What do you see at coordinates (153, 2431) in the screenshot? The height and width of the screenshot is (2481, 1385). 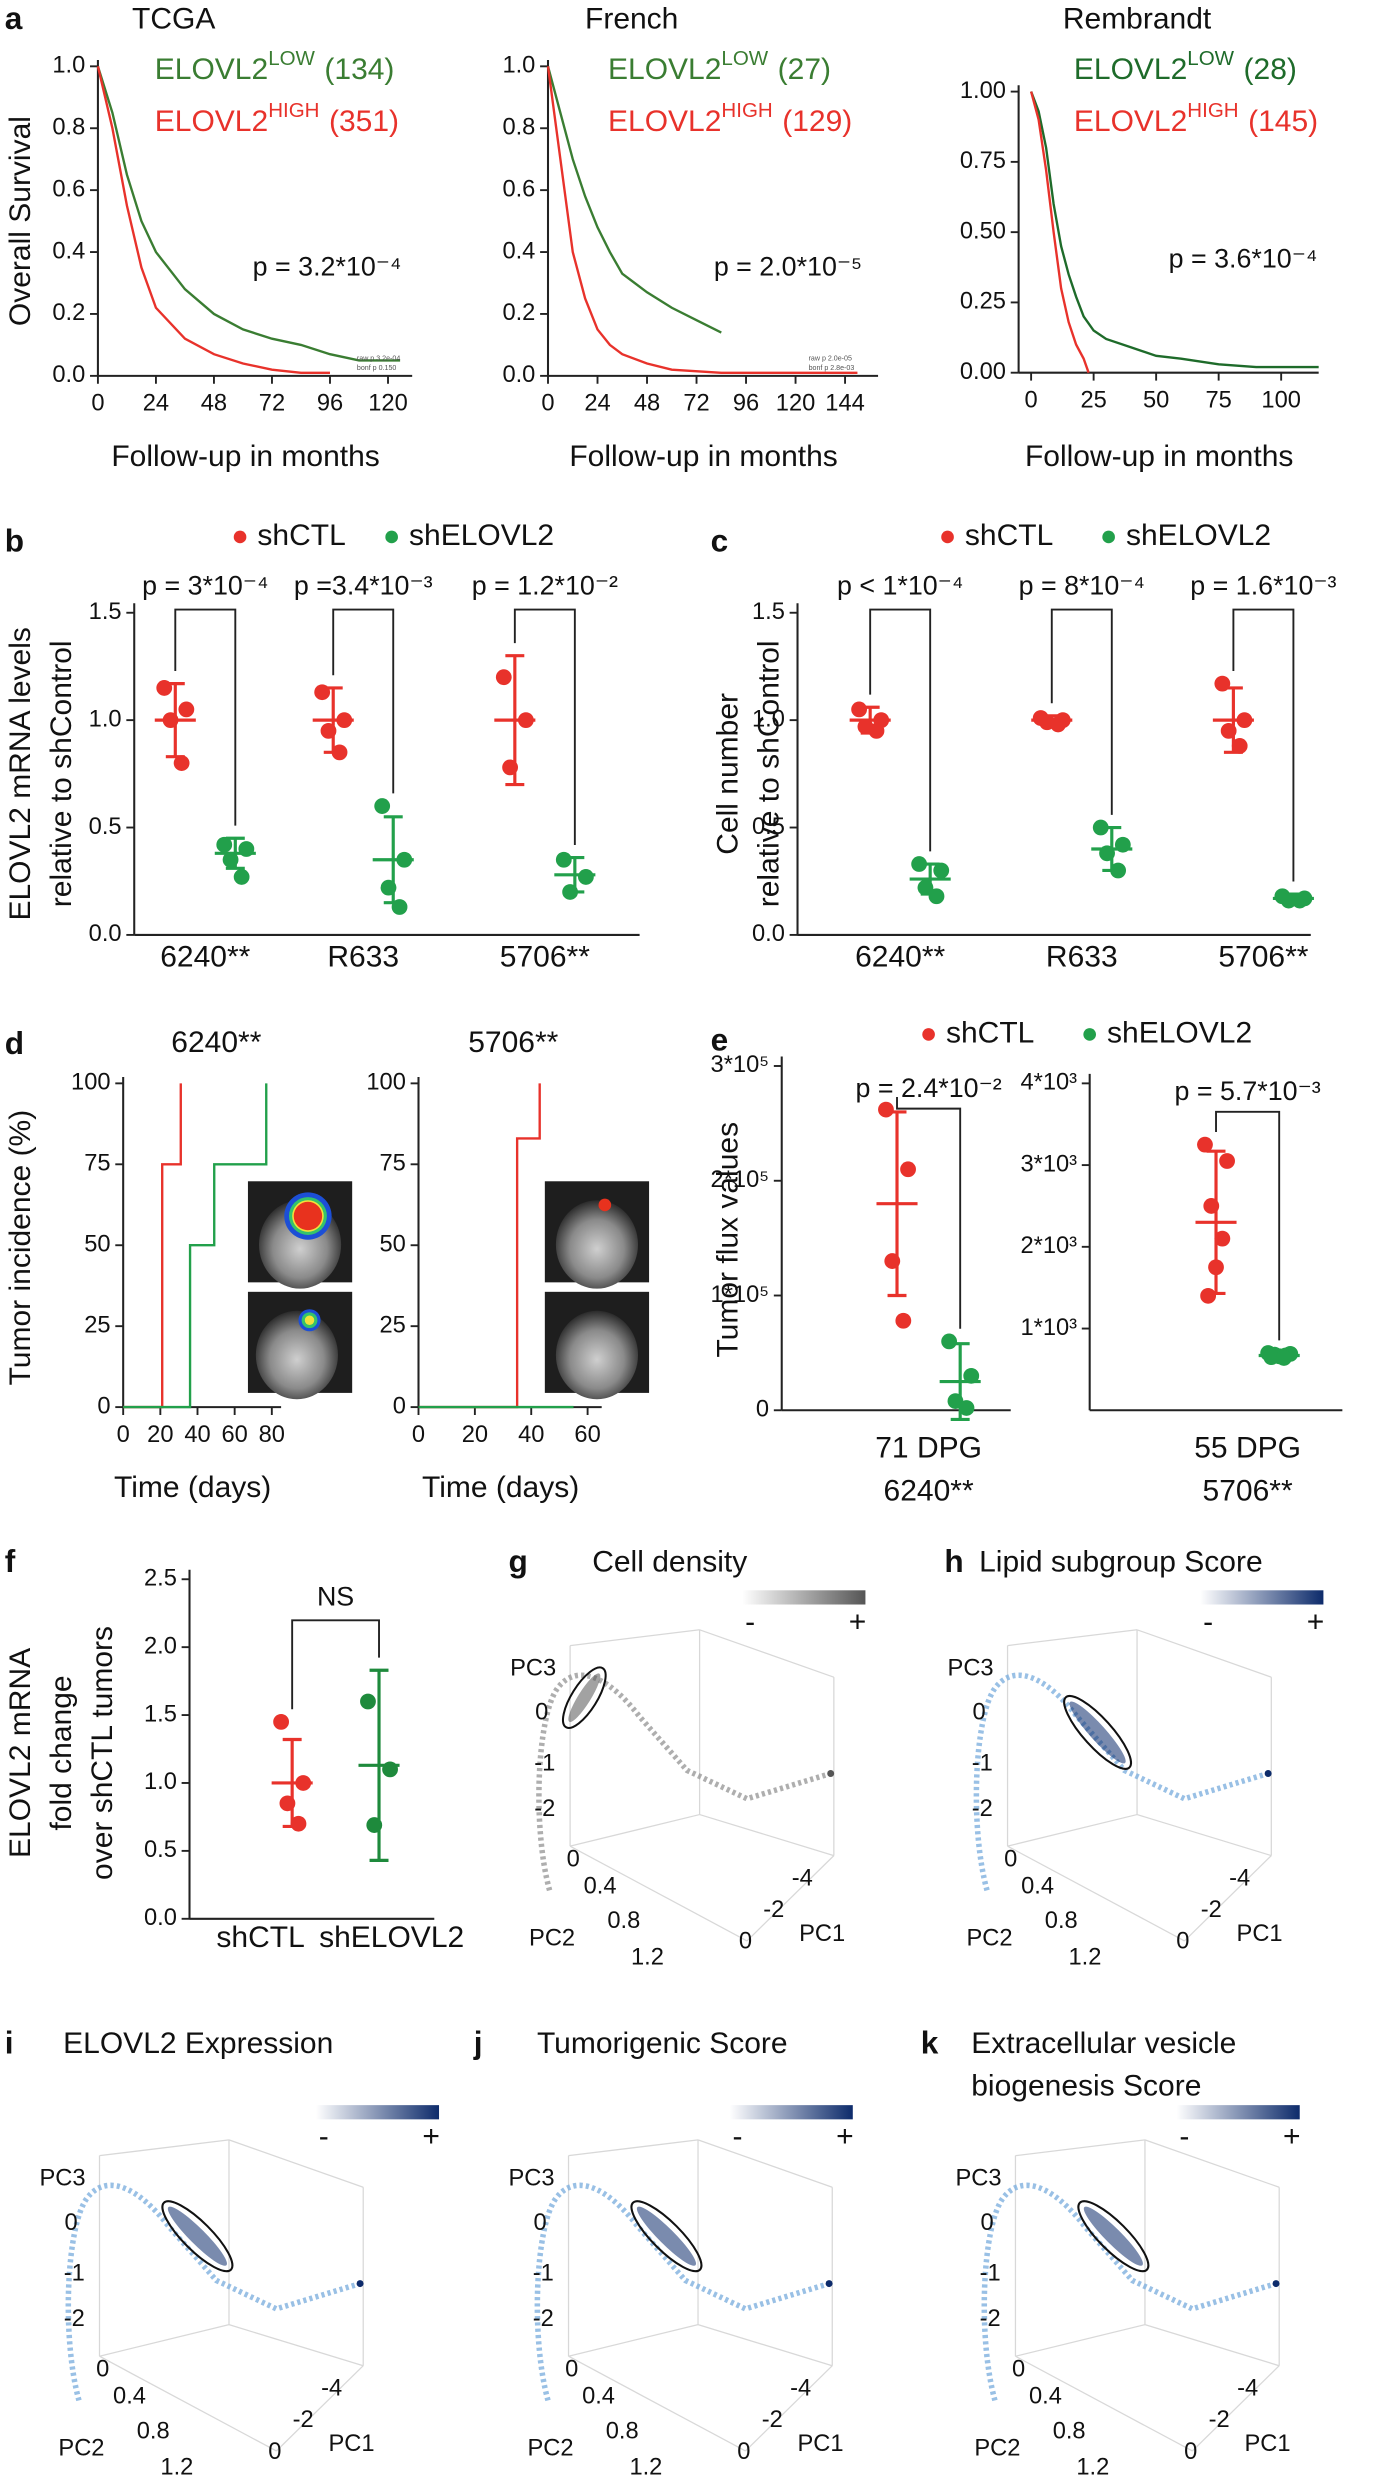 I see `tick-label: 0.8` at bounding box center [153, 2431].